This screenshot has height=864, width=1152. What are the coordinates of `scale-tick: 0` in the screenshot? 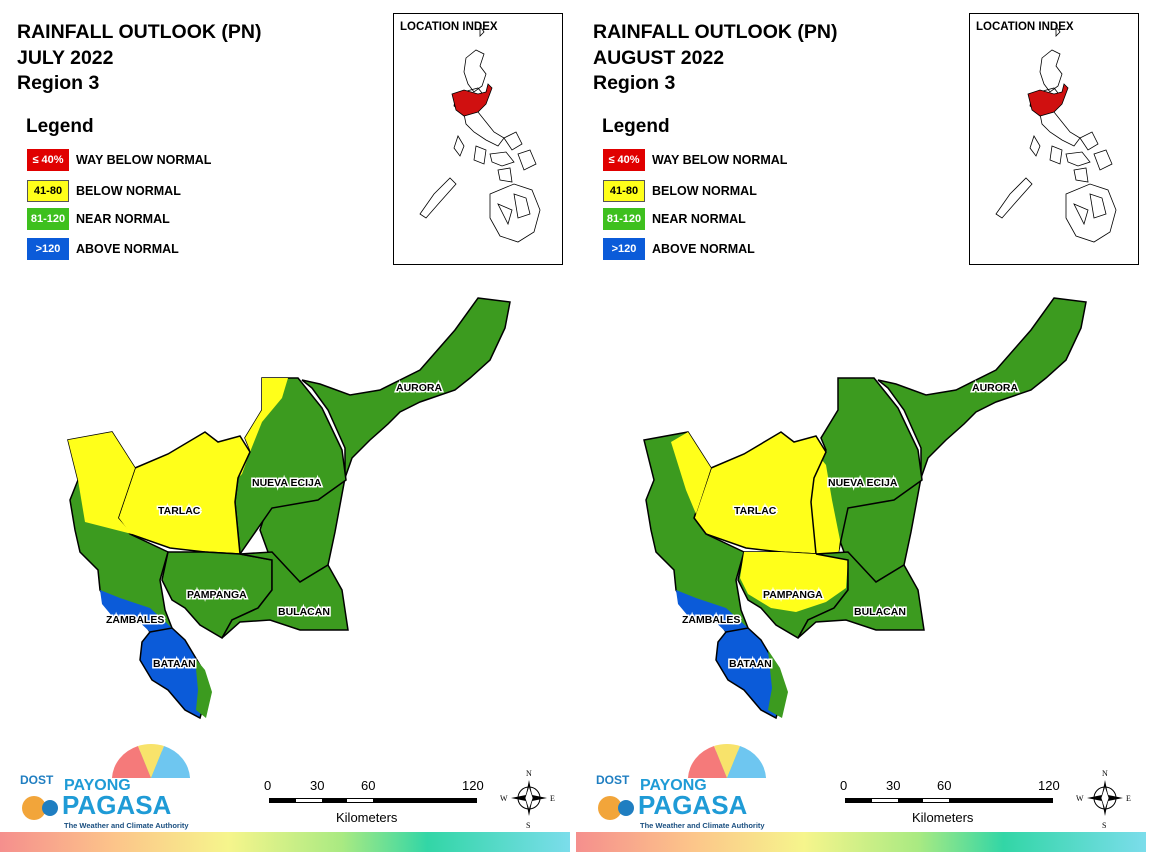 It's located at (844, 785).